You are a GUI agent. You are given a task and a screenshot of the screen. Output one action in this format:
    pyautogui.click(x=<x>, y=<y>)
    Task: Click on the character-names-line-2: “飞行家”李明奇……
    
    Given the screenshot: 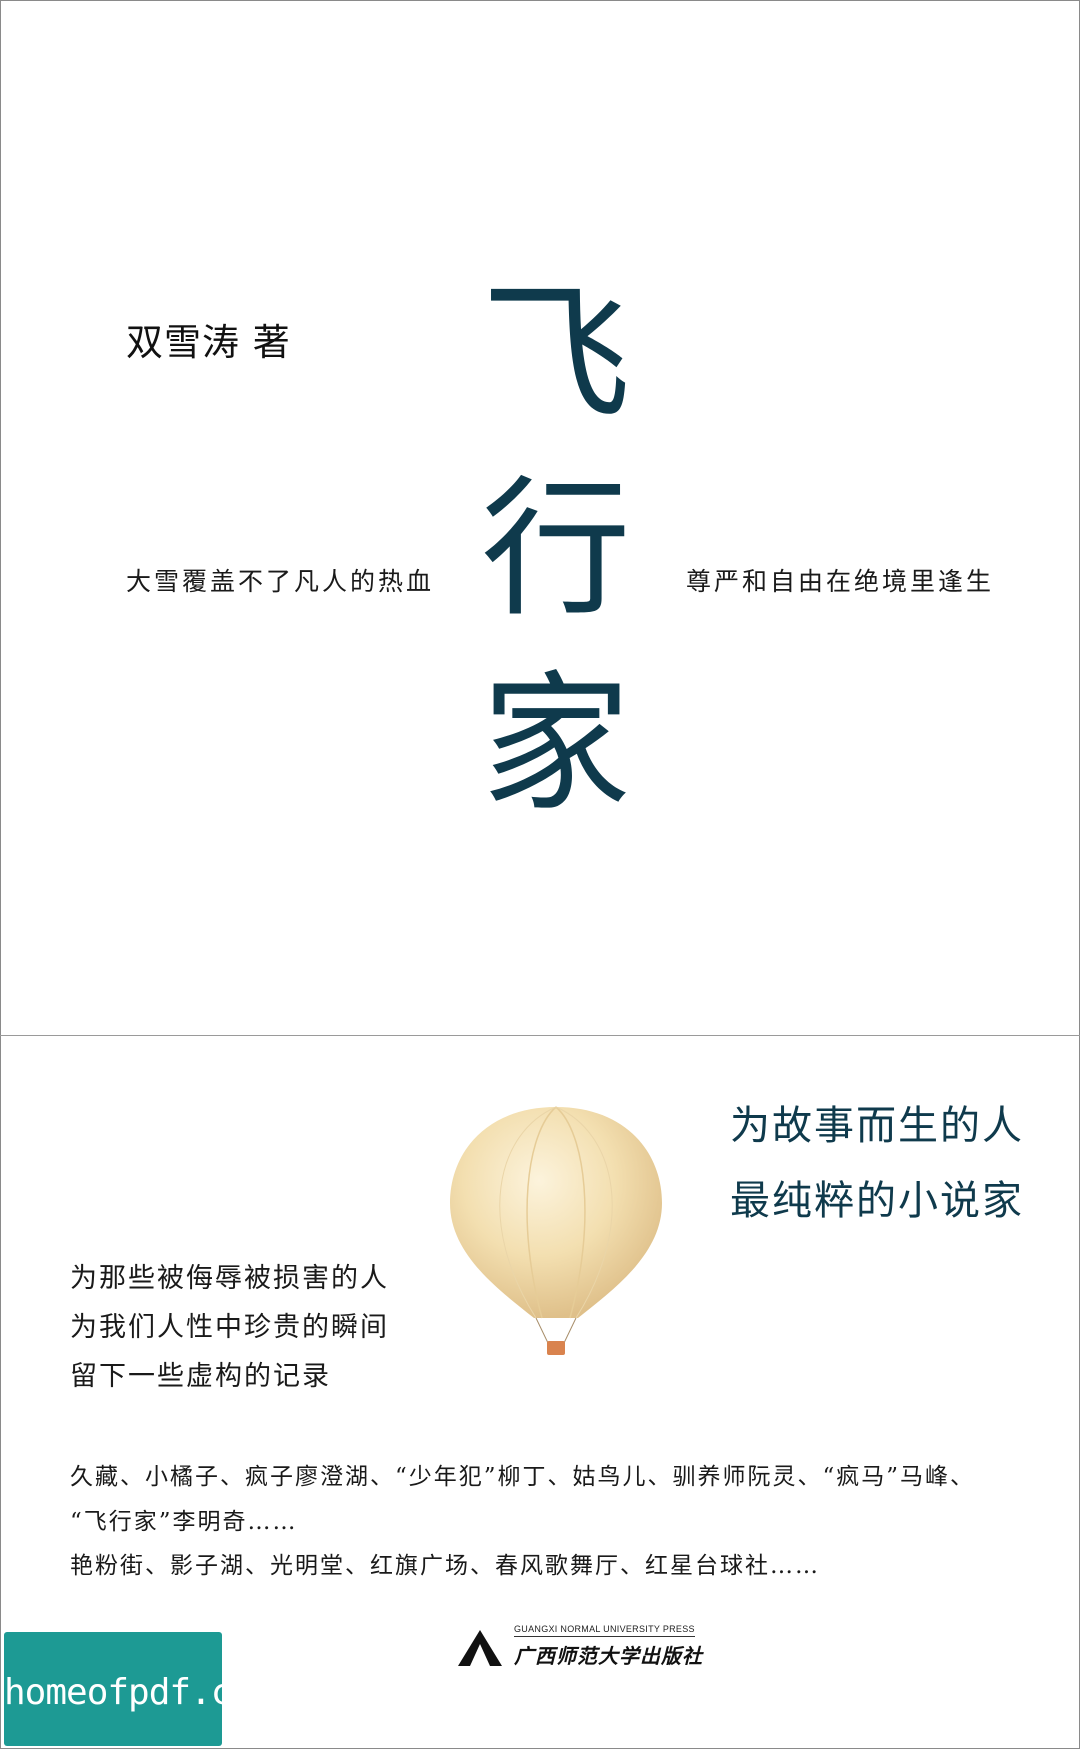 What is the action you would take?
    pyautogui.click(x=184, y=1522)
    